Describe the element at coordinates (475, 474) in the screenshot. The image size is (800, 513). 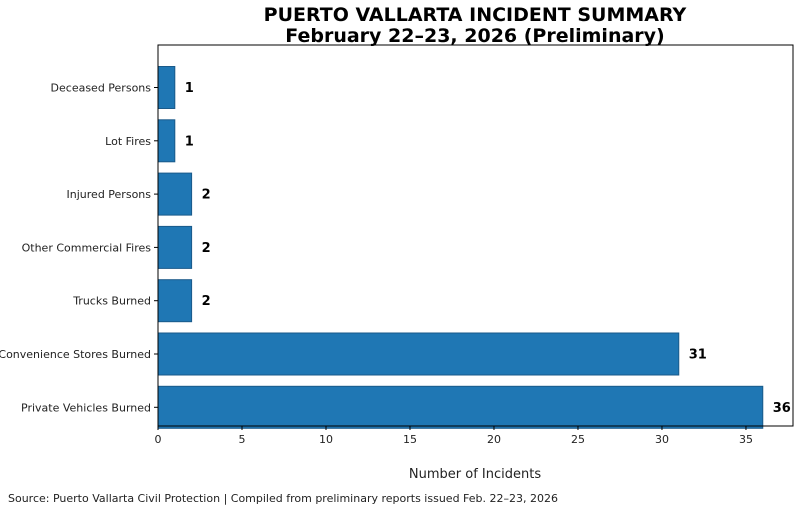
I see `x-axis-label: Number of Incidents` at that location.